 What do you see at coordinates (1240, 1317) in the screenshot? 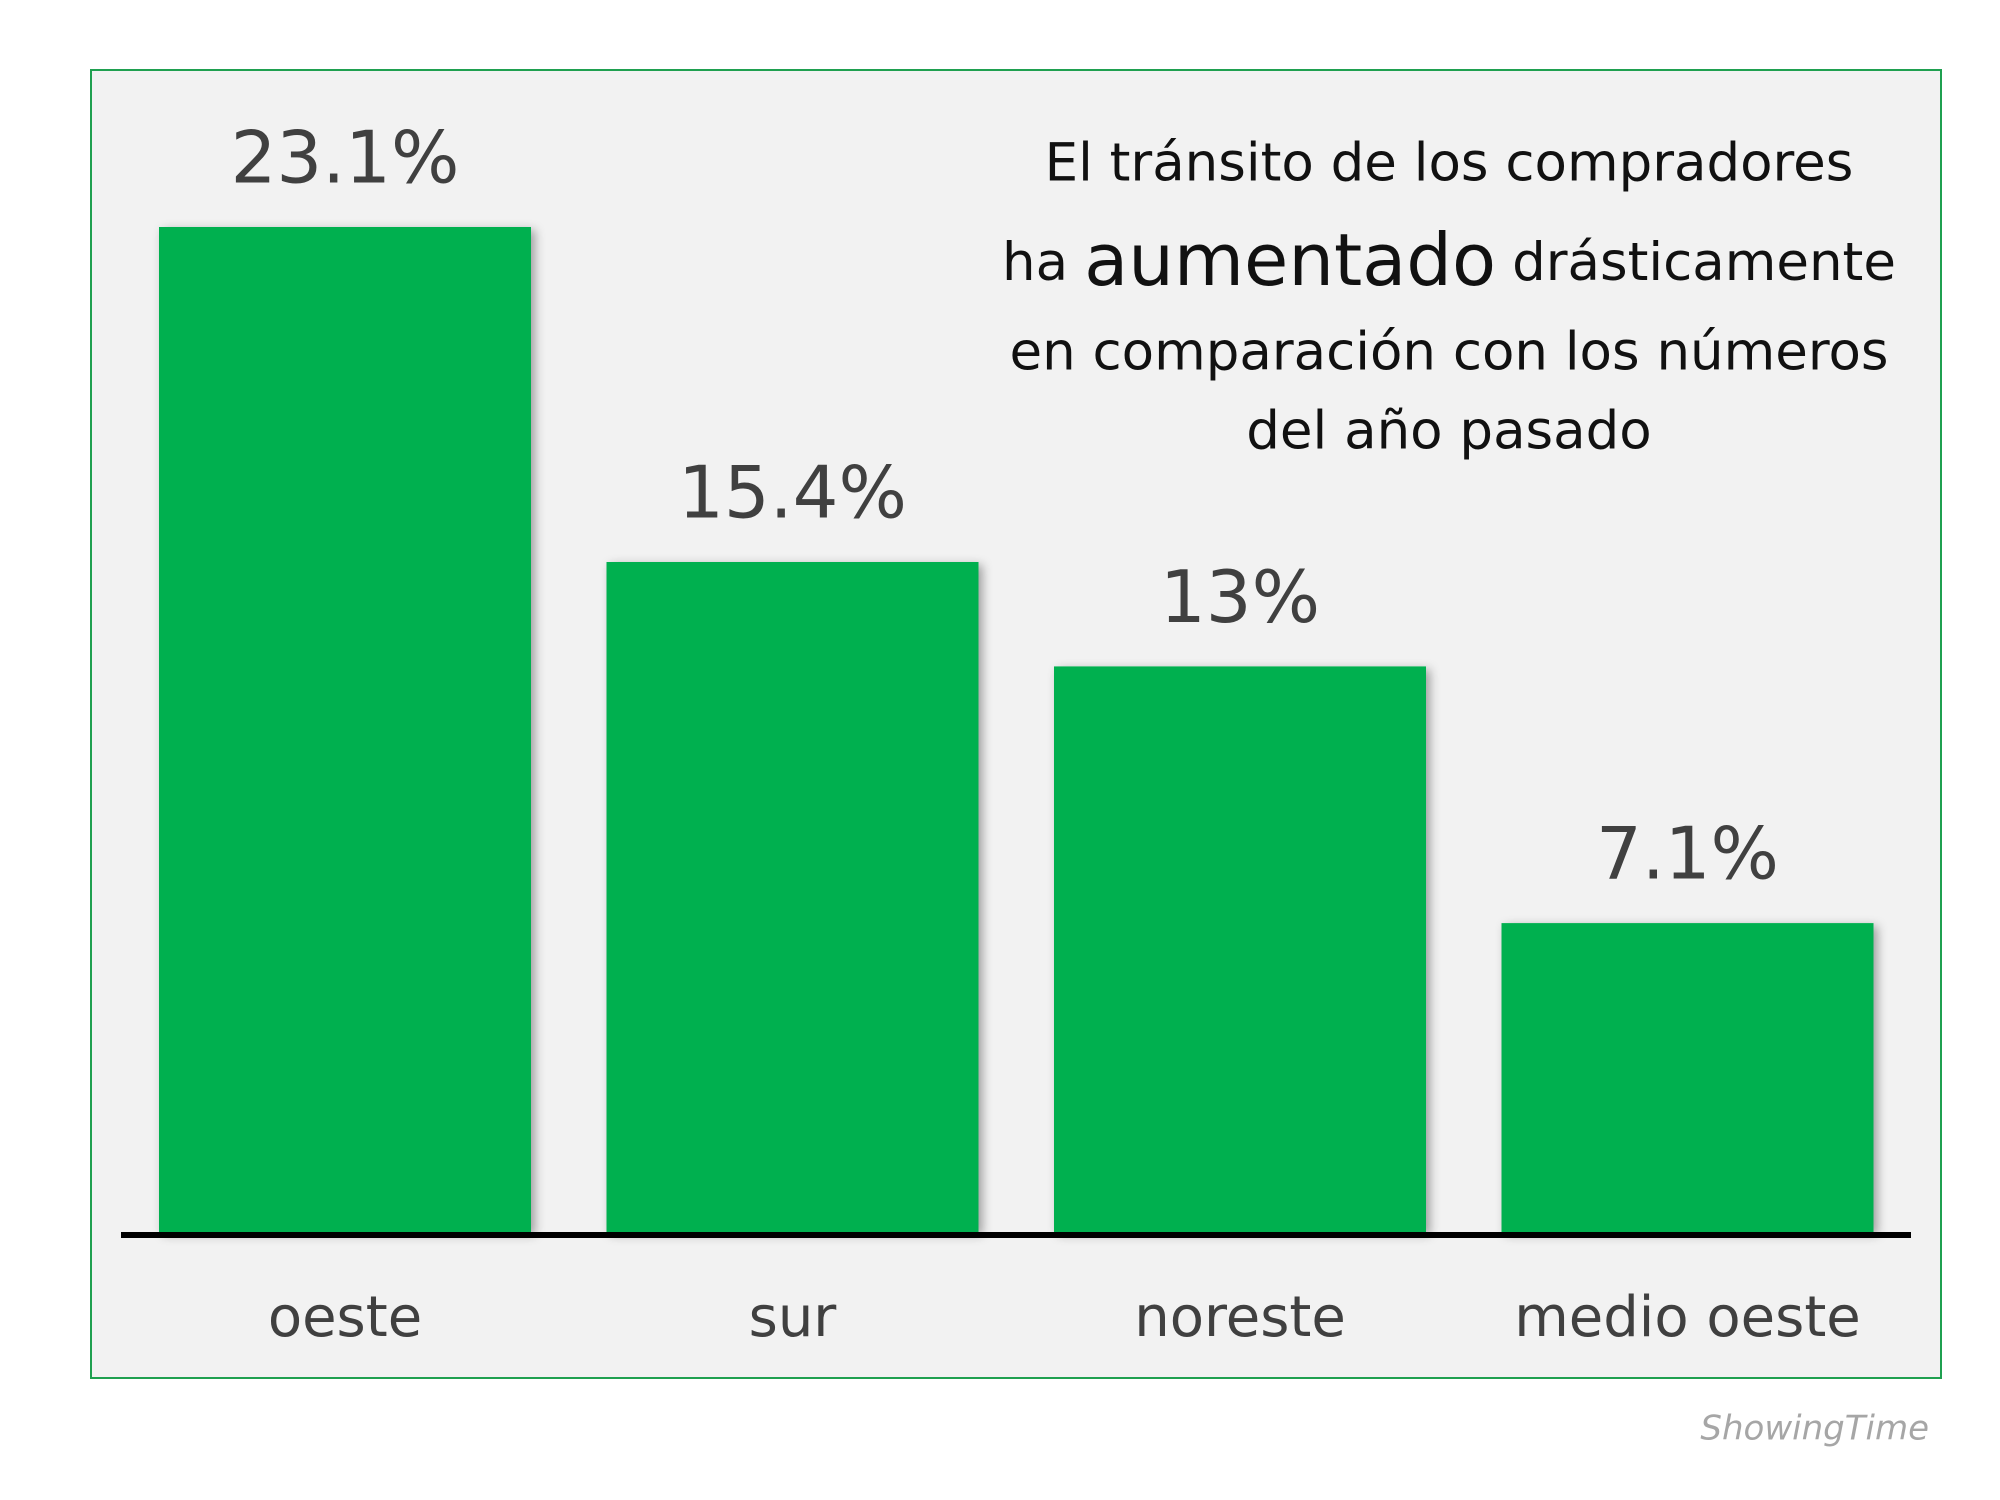
I see `x-tick-label: noreste` at bounding box center [1240, 1317].